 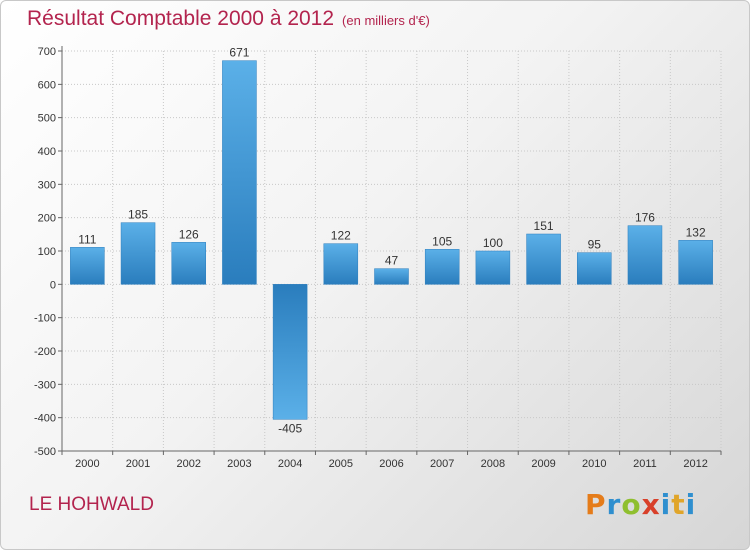 I want to click on chart-title-text: Résultat Comptable 2000 à 2012, so click(x=181, y=18).